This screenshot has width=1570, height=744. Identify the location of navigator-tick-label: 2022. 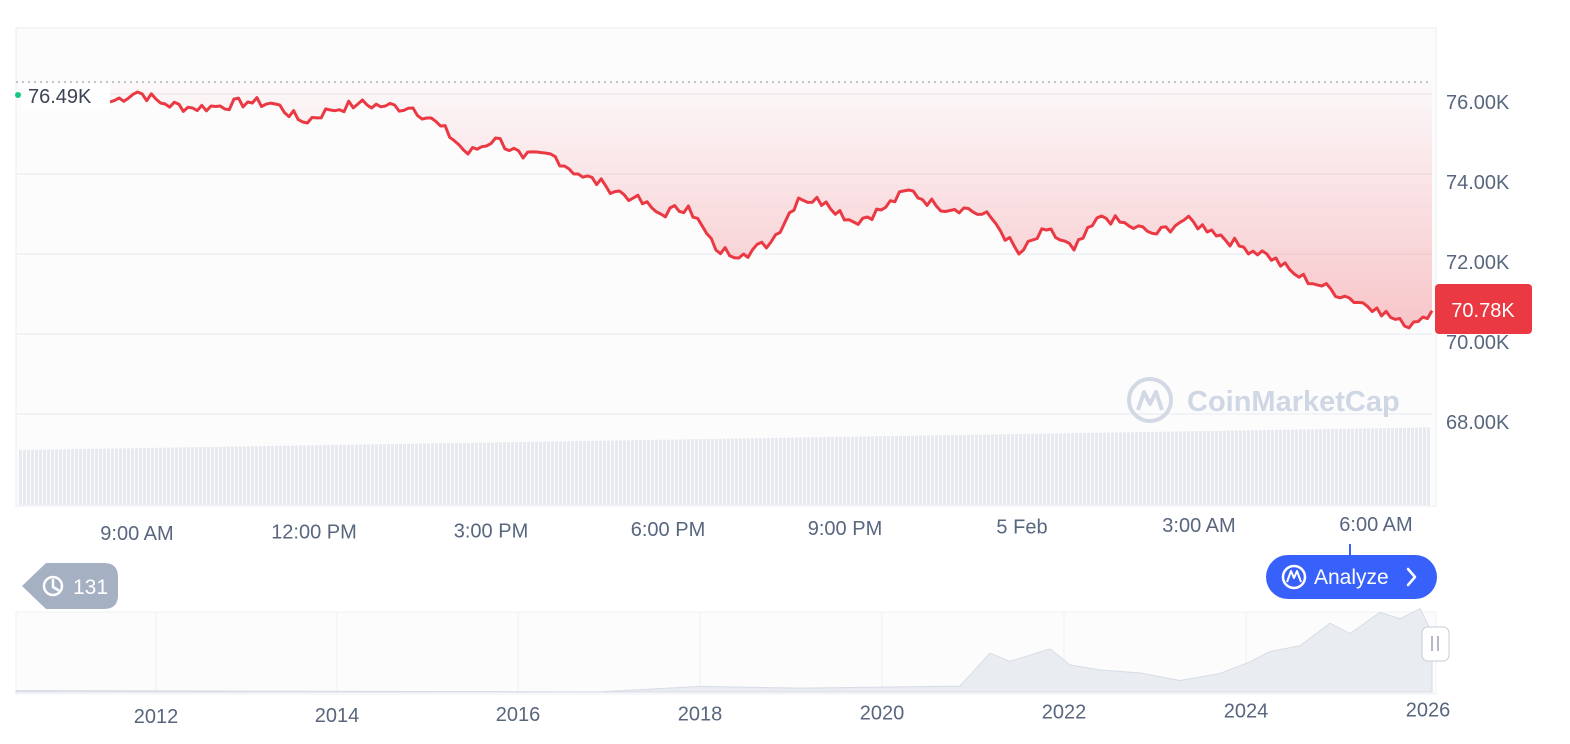
(1064, 713).